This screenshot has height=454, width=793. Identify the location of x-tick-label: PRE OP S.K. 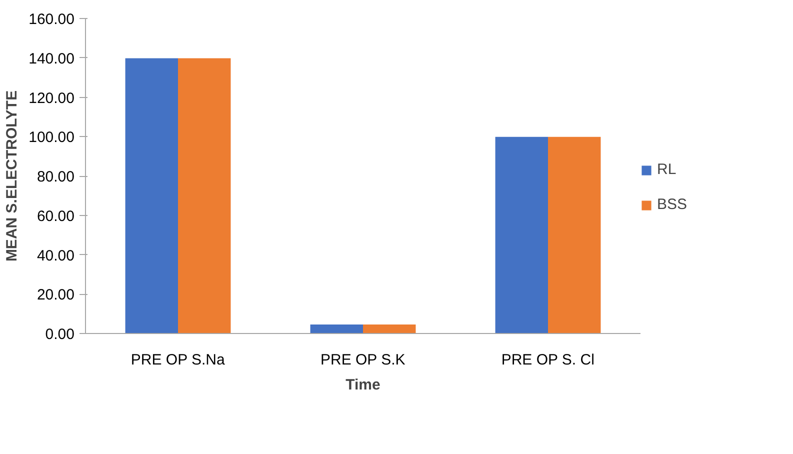
(363, 360).